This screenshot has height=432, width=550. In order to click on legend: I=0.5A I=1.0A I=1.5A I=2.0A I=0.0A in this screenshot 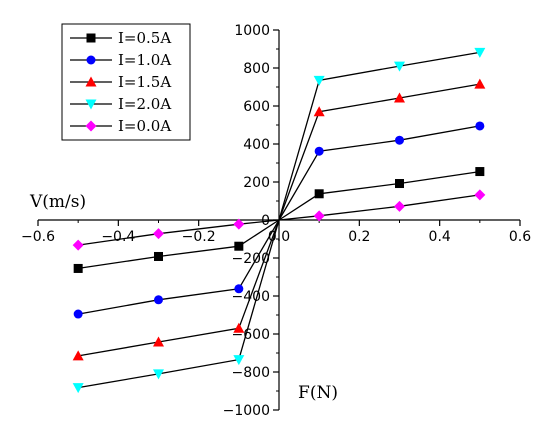, I will do `click(126, 82)`.